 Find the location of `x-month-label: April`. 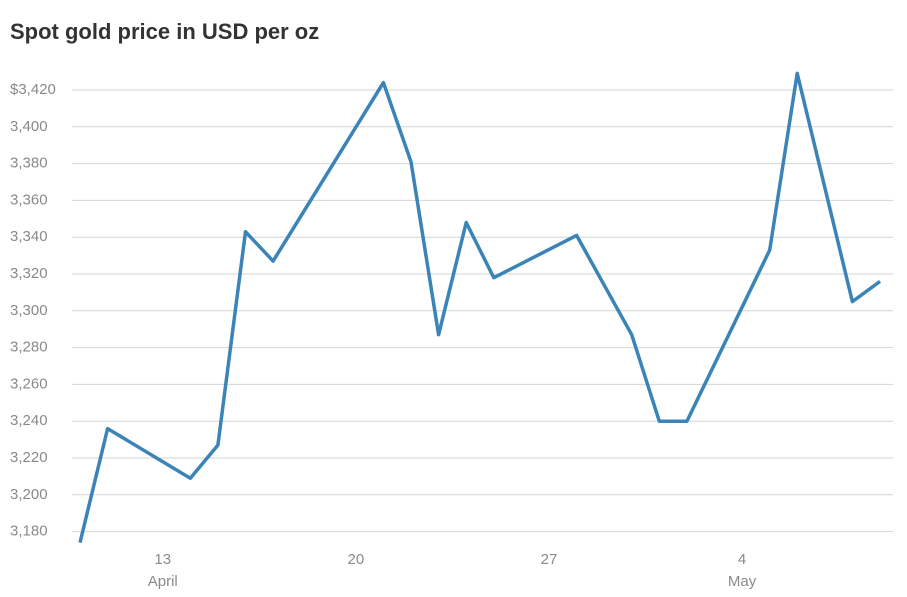

x-month-label: April is located at coordinates (163, 581).